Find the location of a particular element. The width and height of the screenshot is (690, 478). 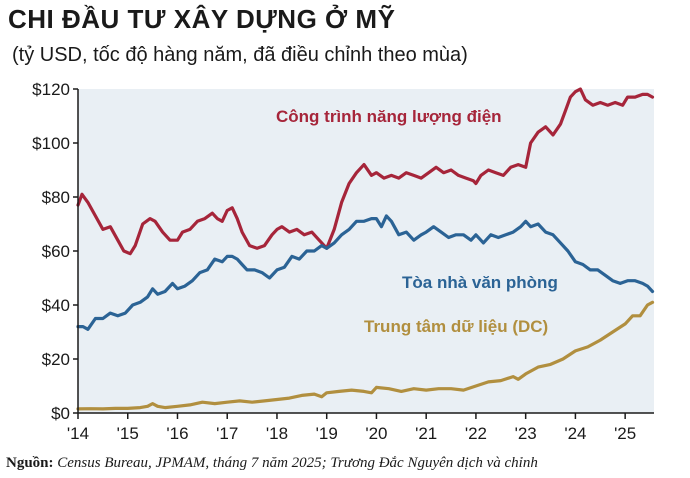

y-tick-label: $0 is located at coordinates (60, 413).